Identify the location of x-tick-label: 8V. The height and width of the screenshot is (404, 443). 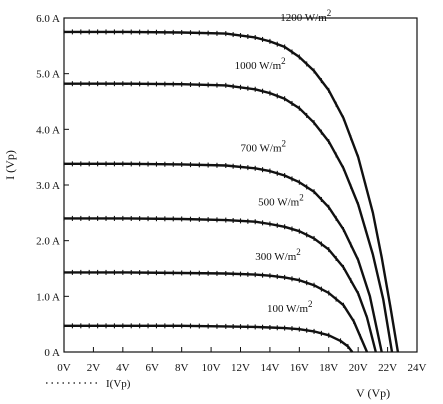
(182, 368).